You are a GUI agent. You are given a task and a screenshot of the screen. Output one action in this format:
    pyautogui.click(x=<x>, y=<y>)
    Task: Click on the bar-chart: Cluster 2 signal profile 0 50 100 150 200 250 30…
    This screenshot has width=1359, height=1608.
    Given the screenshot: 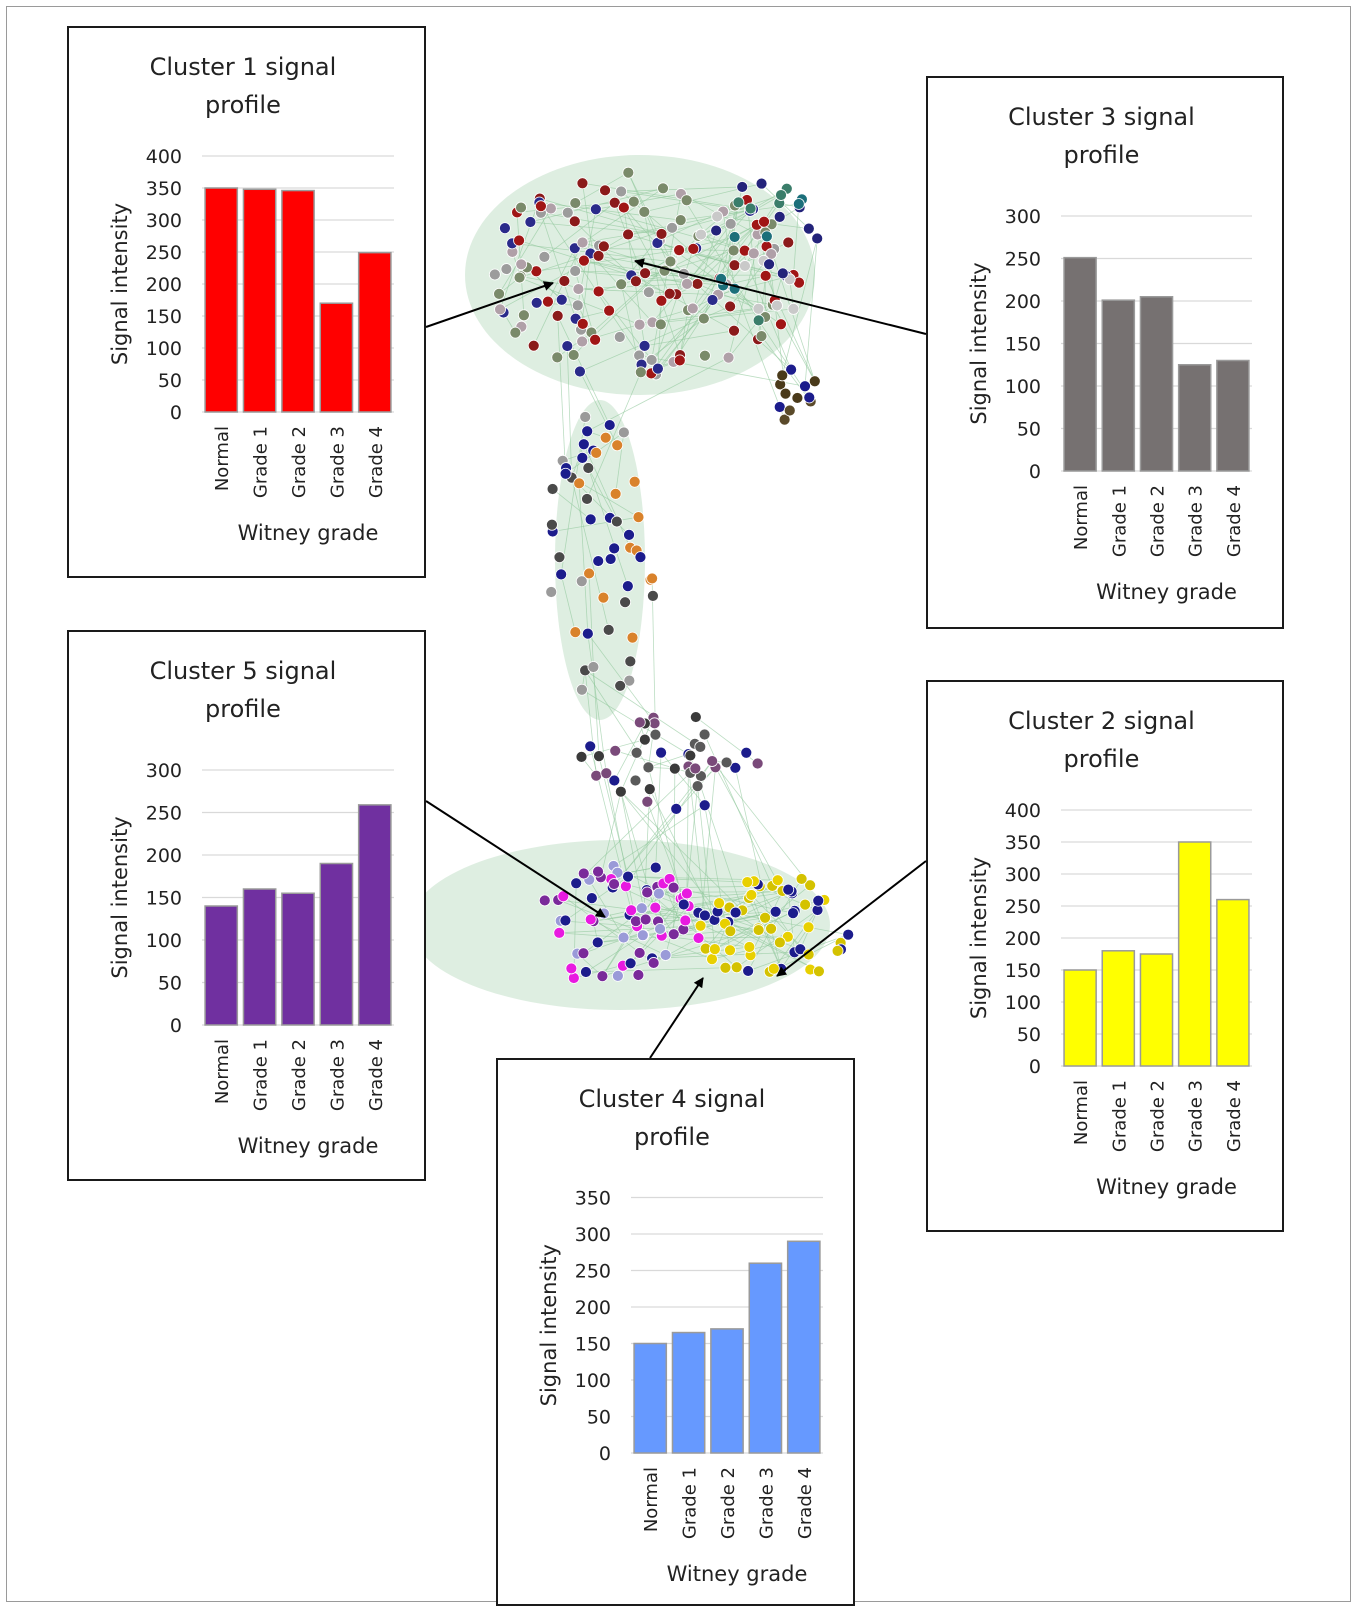 What is the action you would take?
    pyautogui.click(x=1109, y=953)
    